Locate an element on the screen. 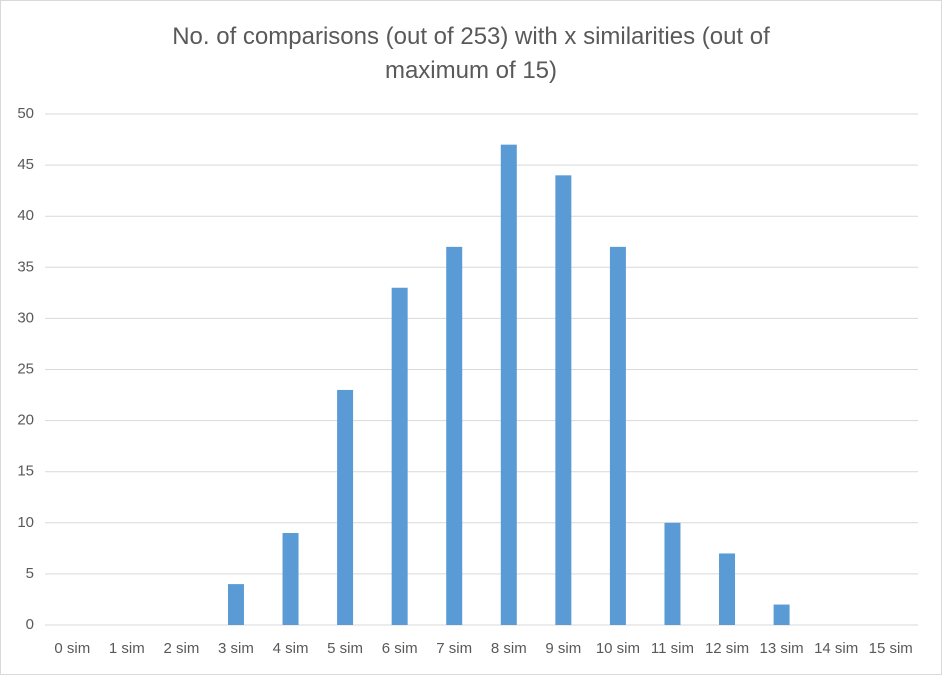  y-tick-label: 20 is located at coordinates (25, 420).